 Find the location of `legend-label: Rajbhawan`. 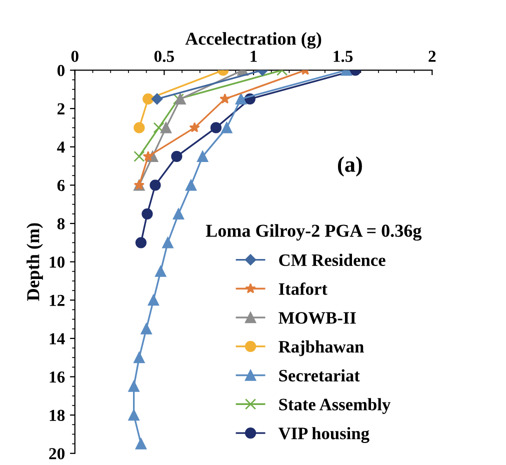

legend-label: Rajbhawan is located at coordinates (321, 348).